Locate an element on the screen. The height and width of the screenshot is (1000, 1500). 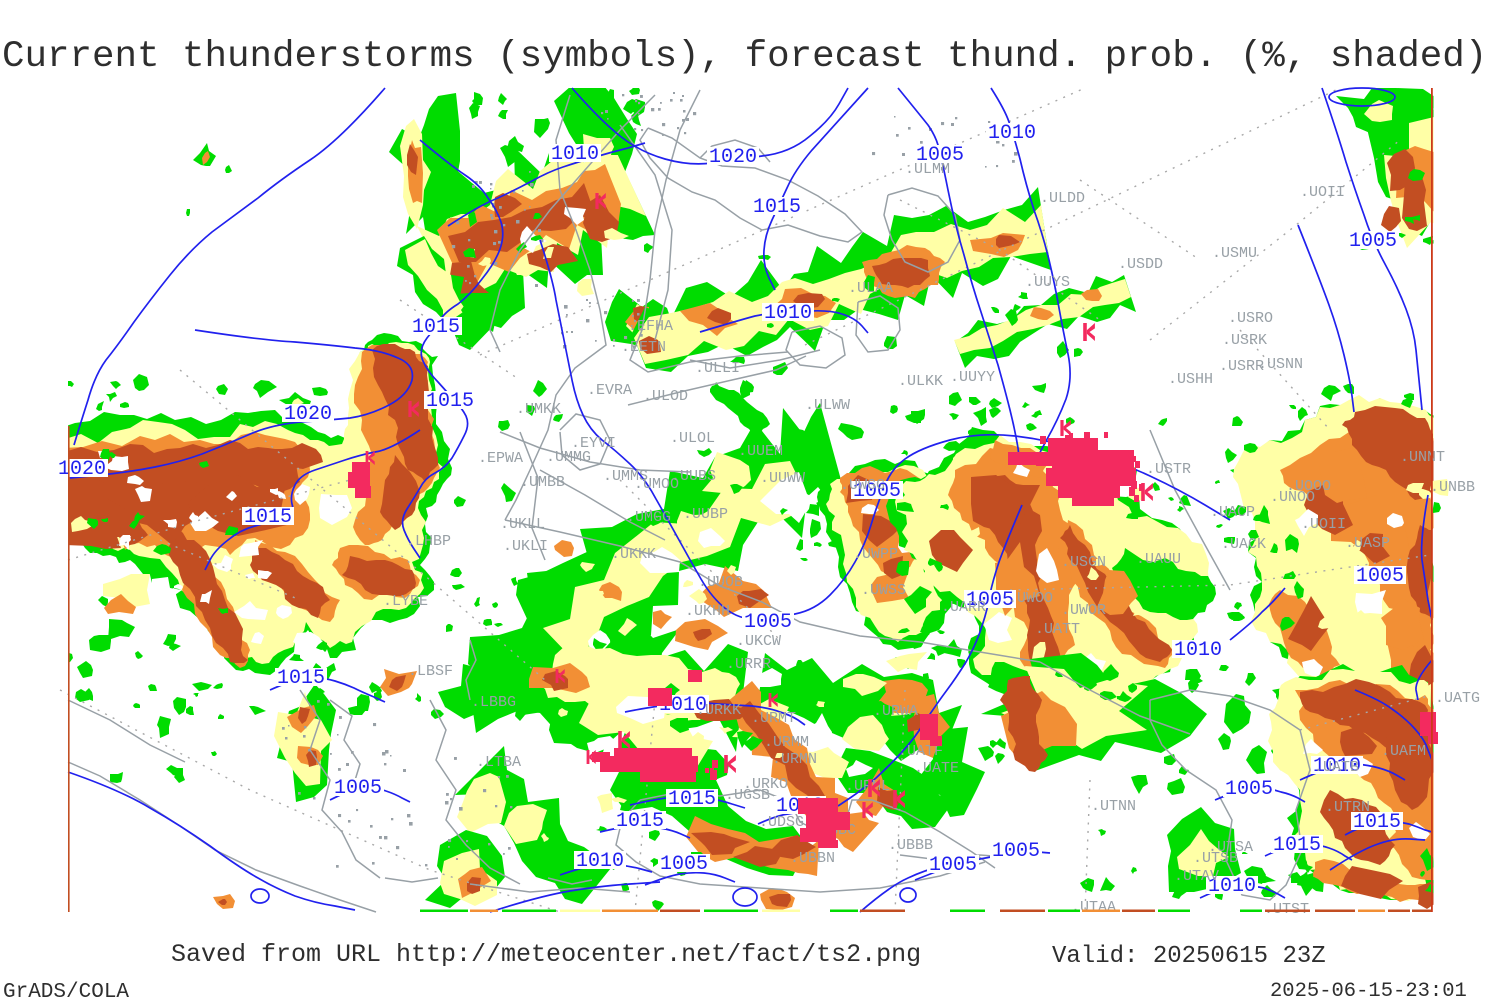
svg-text: .USDD is located at coordinates (1140, 264).